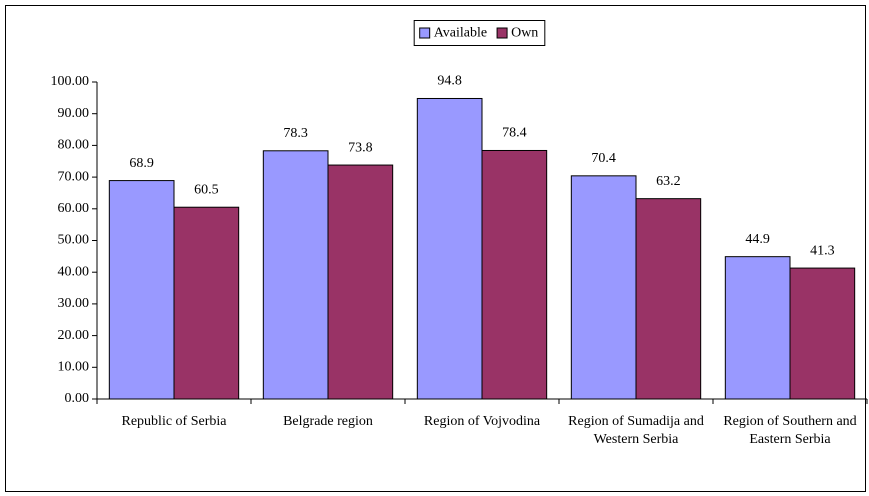 This screenshot has width=869, height=496. Describe the element at coordinates (74, 335) in the screenshot. I see `y-tick-label: 20.00` at that location.